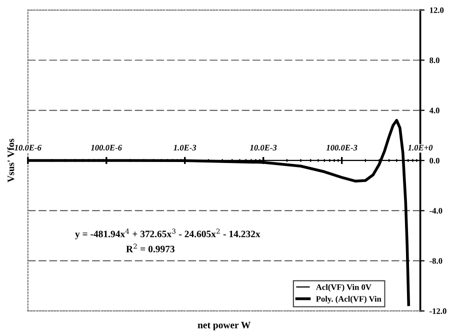 The width and height of the screenshot is (450, 334). I want to click on y-axis-title: Vsus' Vfos, so click(10, 160).